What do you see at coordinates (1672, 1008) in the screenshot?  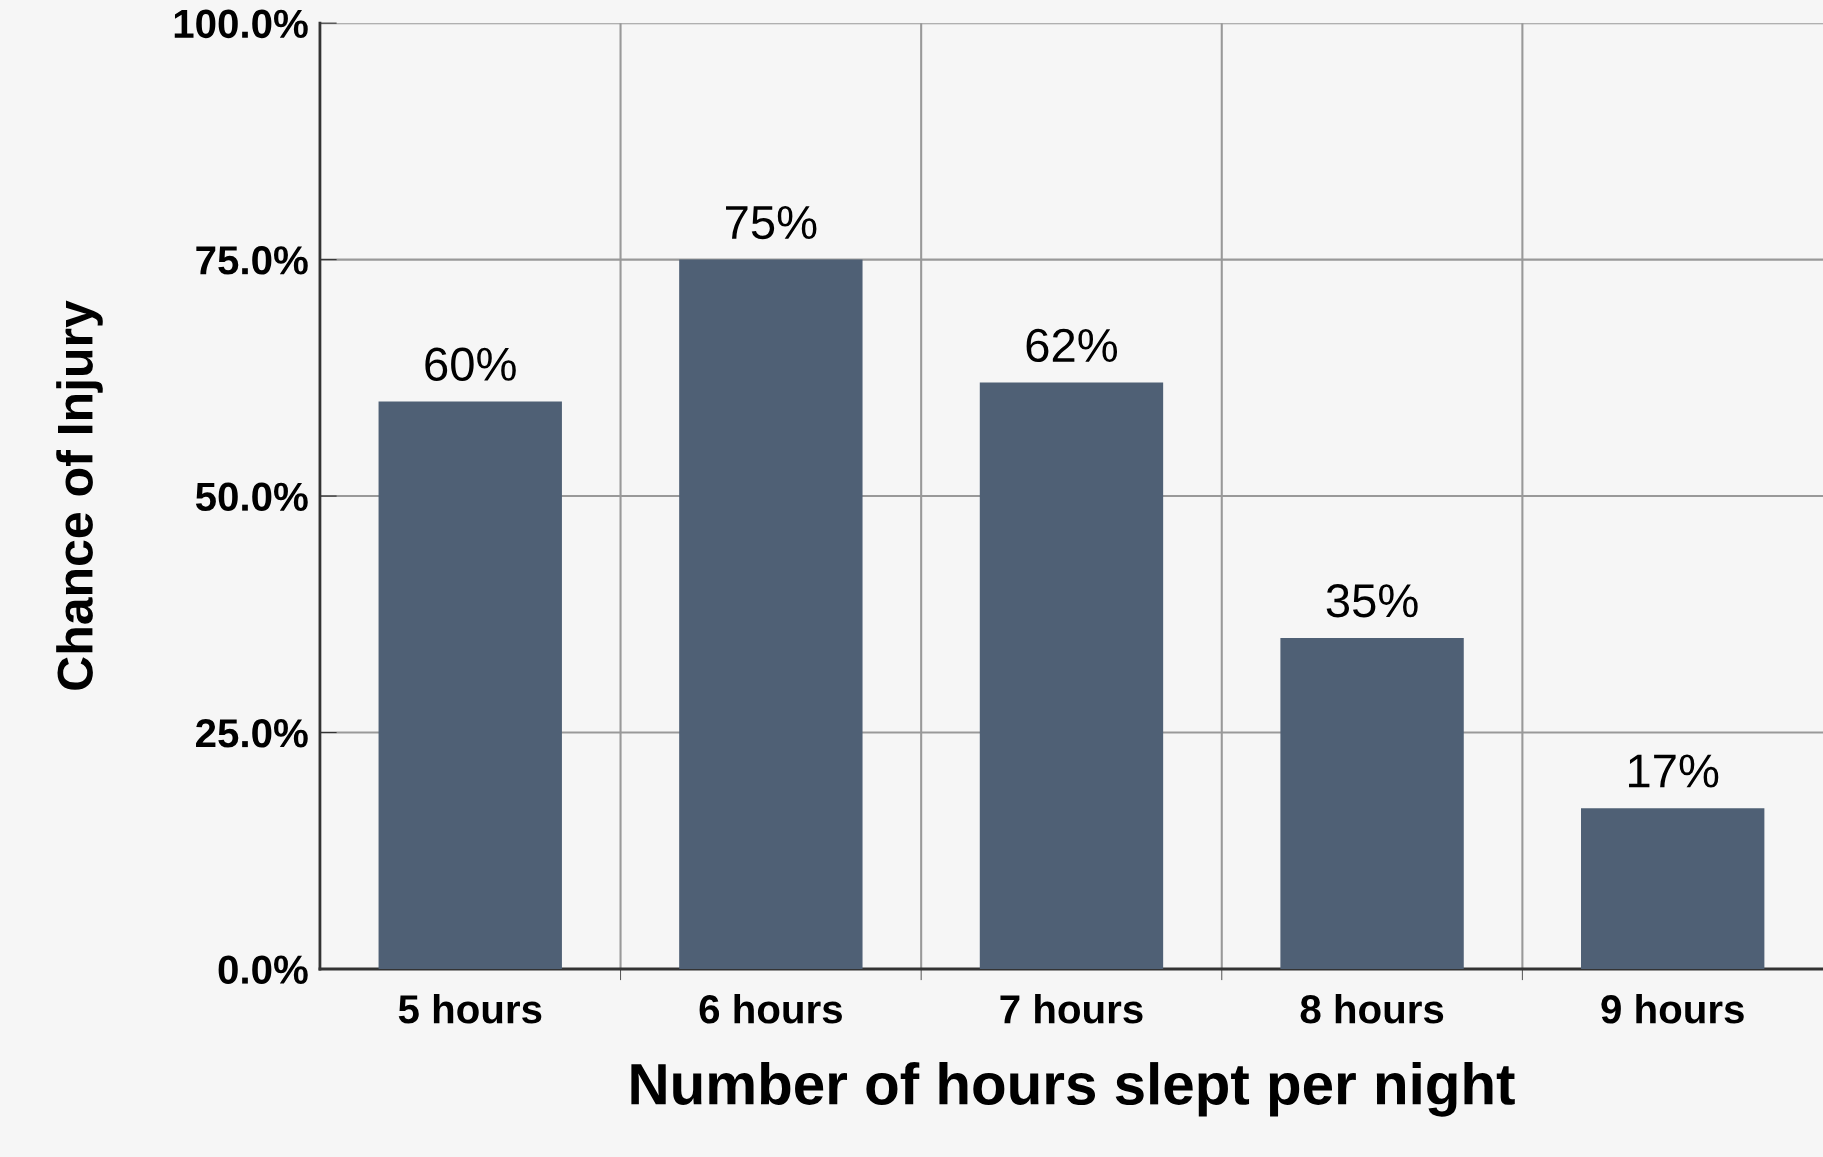 I see `x-tick-label: 9 hours` at bounding box center [1672, 1008].